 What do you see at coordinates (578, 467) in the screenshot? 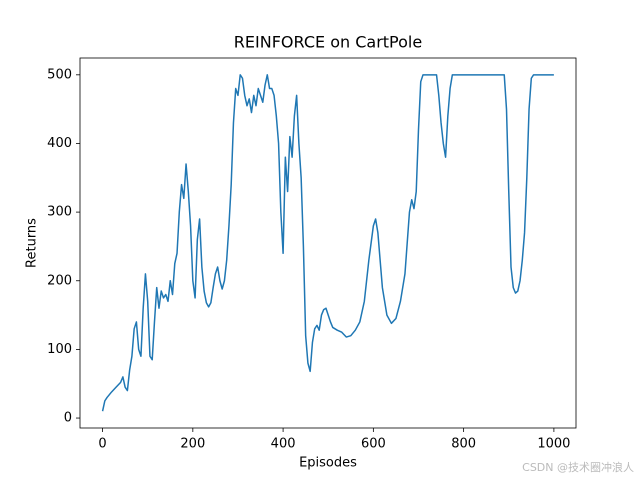
I see `watermark: CSDN @技术圈冲浪人` at bounding box center [578, 467].